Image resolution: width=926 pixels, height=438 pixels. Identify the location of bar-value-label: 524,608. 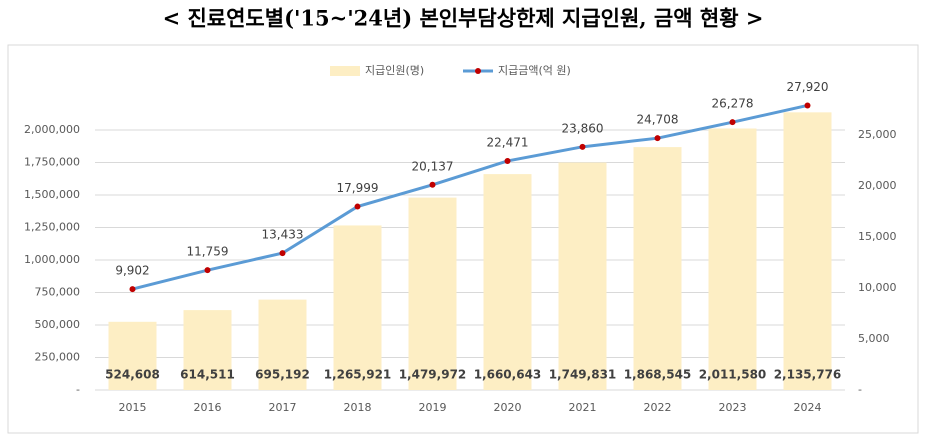
(132, 375).